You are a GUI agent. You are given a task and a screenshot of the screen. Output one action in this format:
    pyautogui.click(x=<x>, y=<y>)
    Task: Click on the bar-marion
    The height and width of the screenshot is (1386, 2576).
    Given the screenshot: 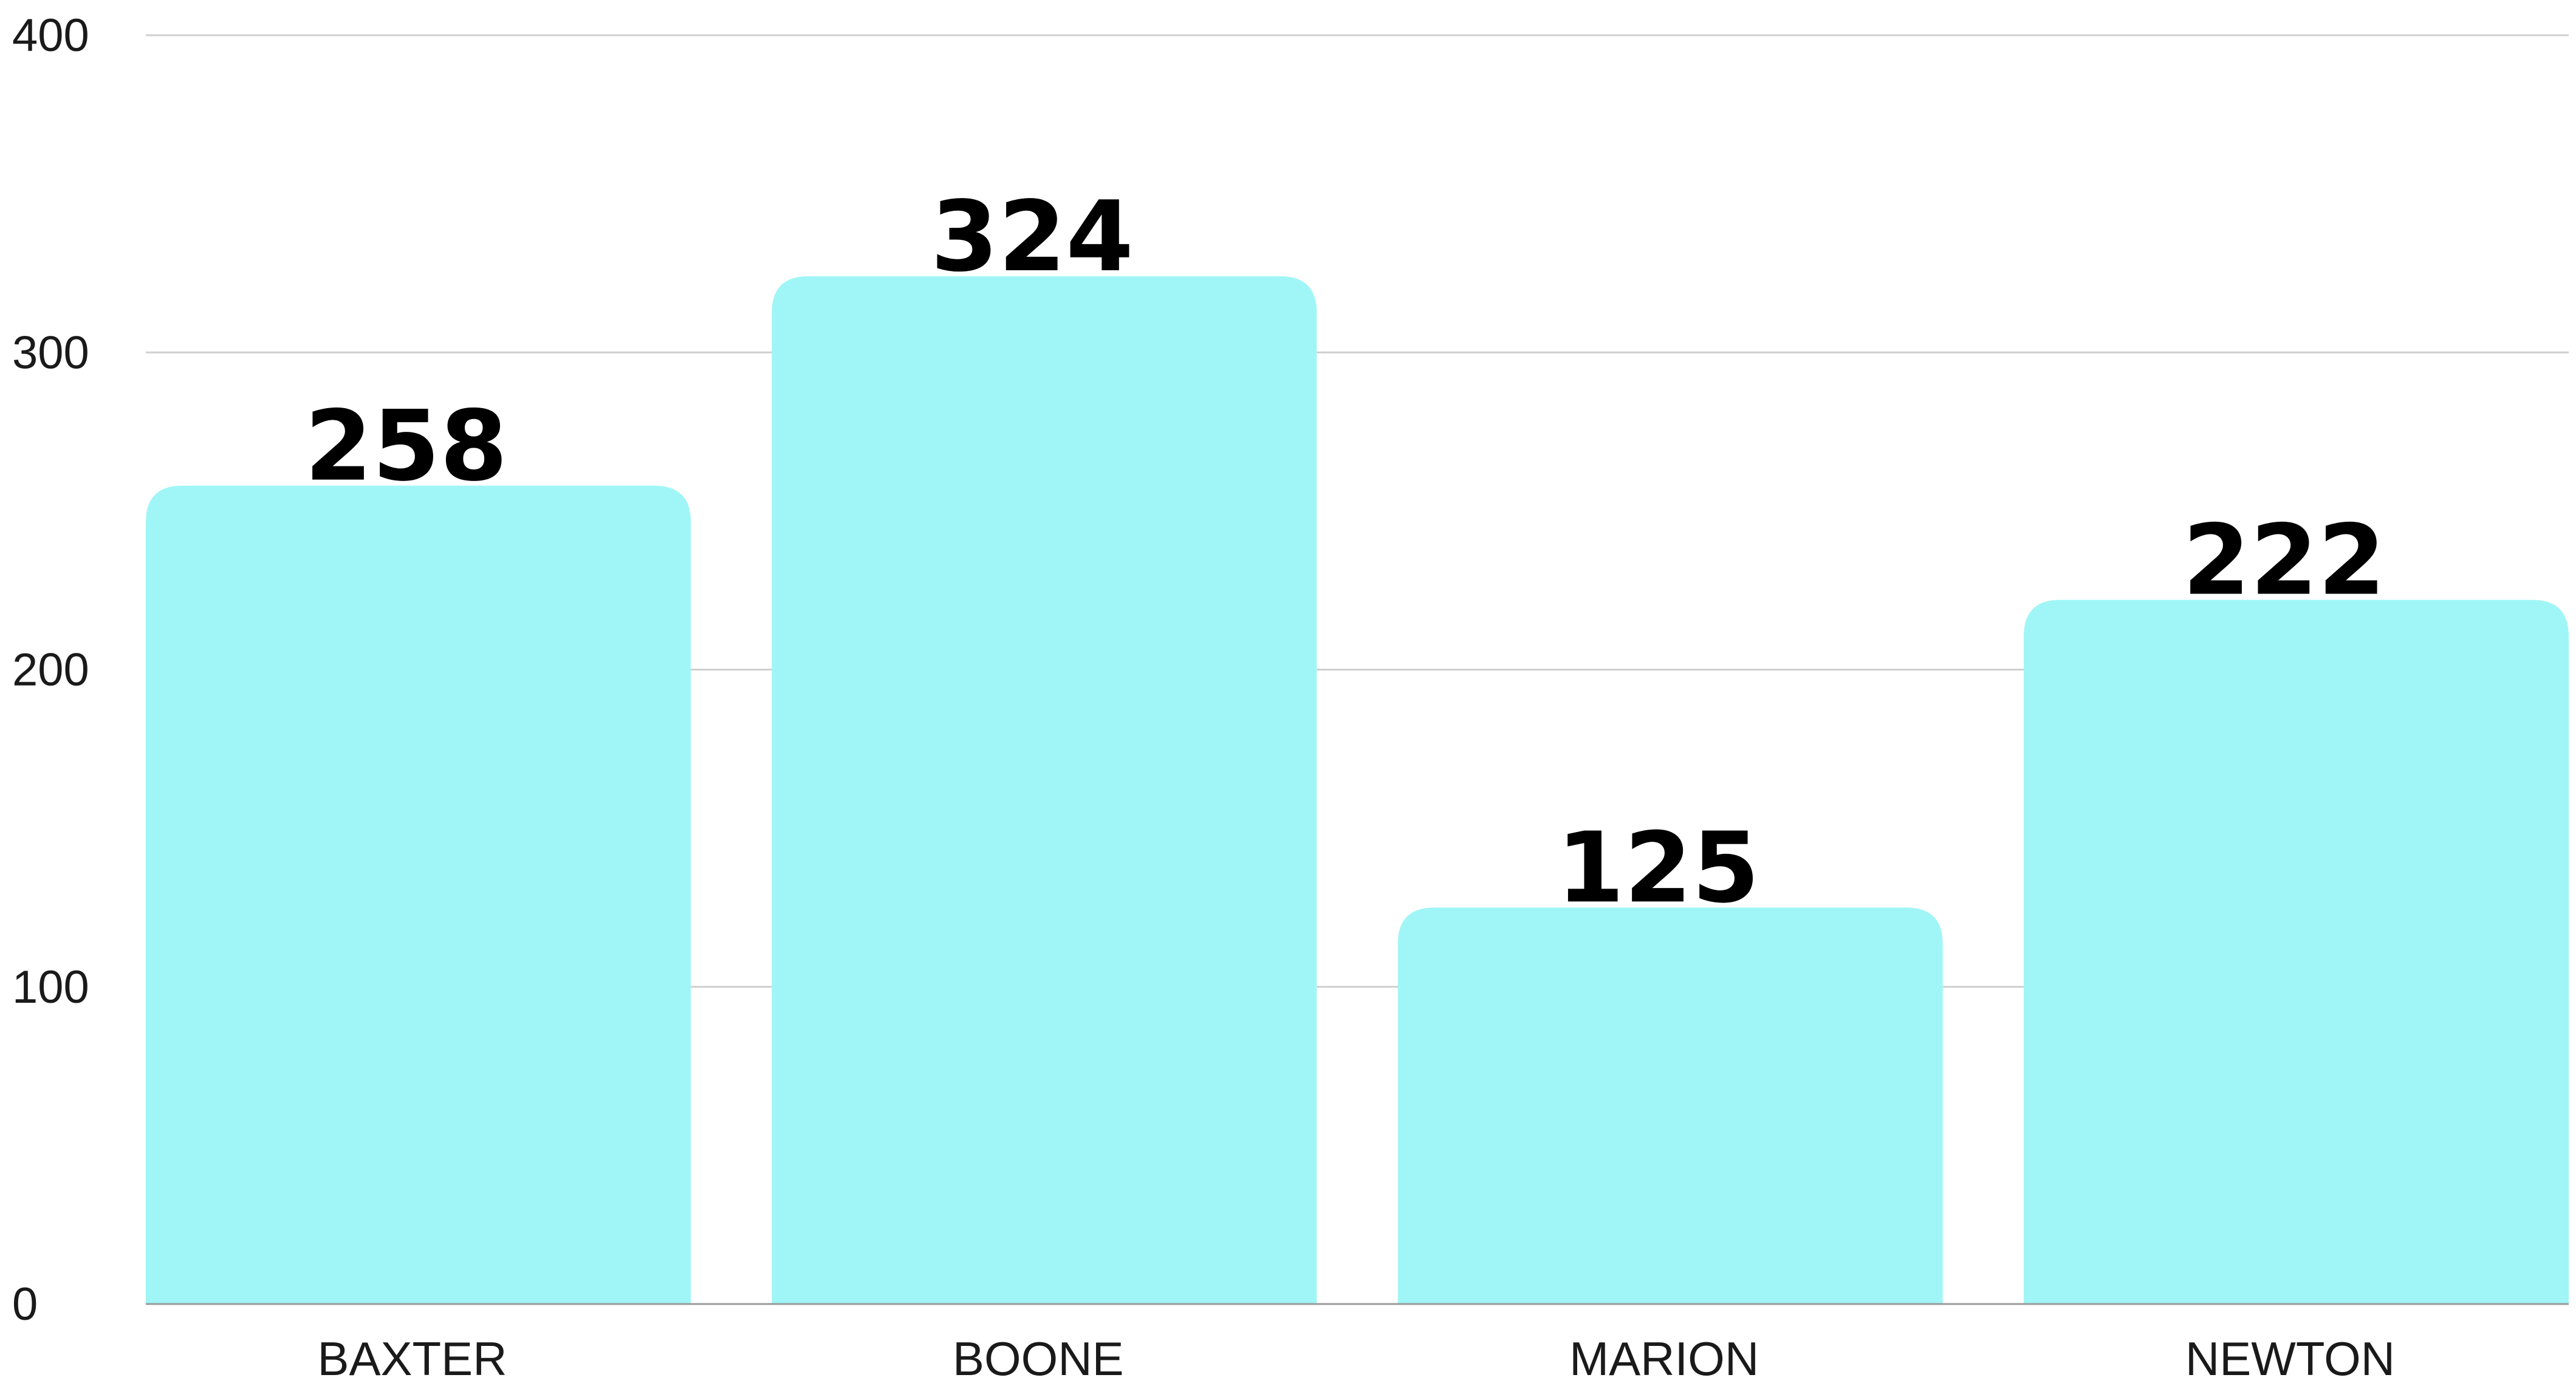 What is the action you would take?
    pyautogui.click(x=1670, y=1105)
    